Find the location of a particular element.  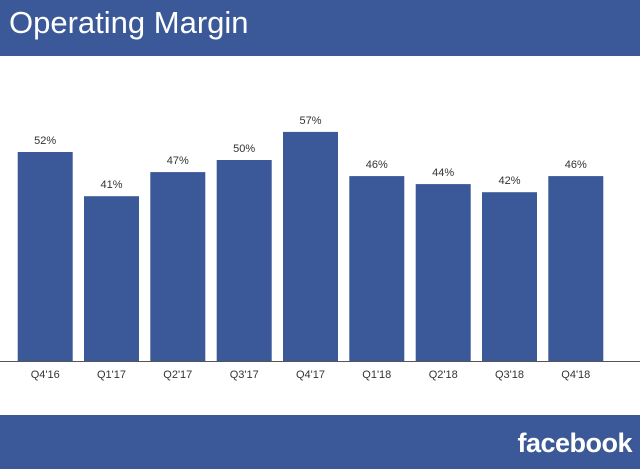

footer-bar: facebook is located at coordinates (320, 442).